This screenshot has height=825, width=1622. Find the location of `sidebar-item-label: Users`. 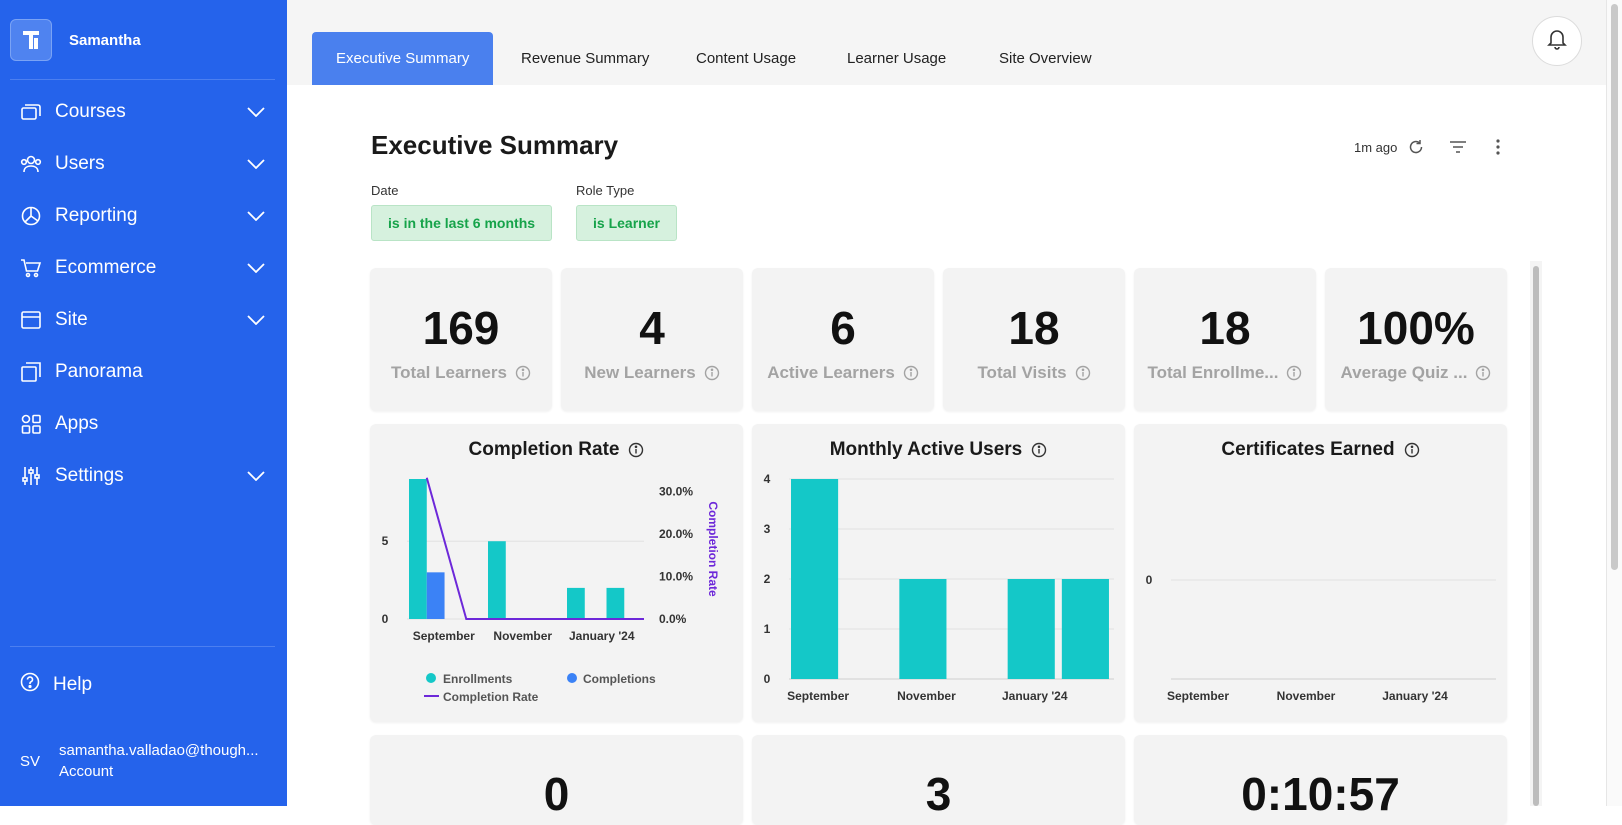

sidebar-item-label: Users is located at coordinates (80, 163).